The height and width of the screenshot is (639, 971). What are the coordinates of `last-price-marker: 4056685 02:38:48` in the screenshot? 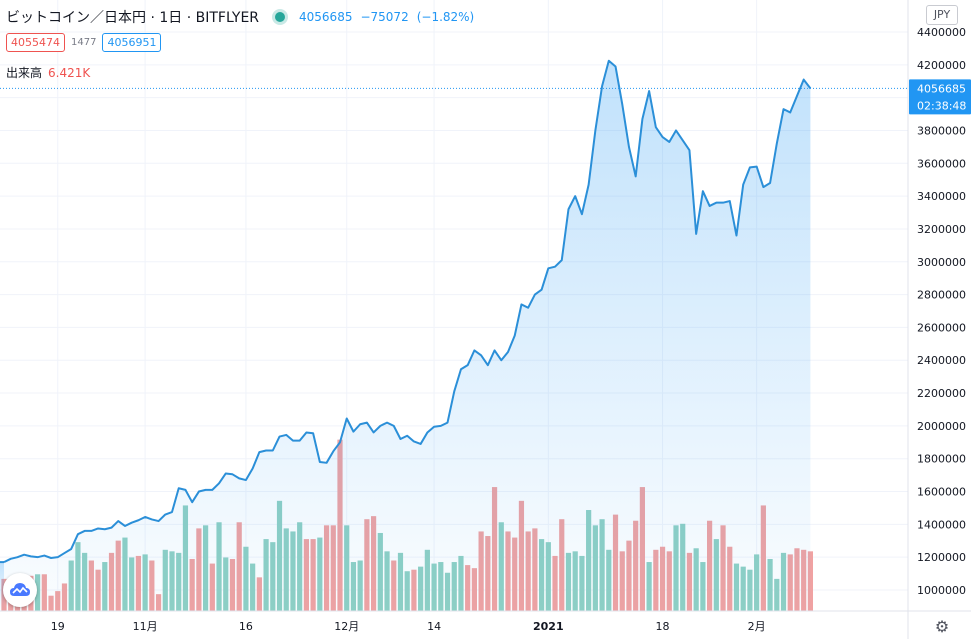 It's located at (485, 97).